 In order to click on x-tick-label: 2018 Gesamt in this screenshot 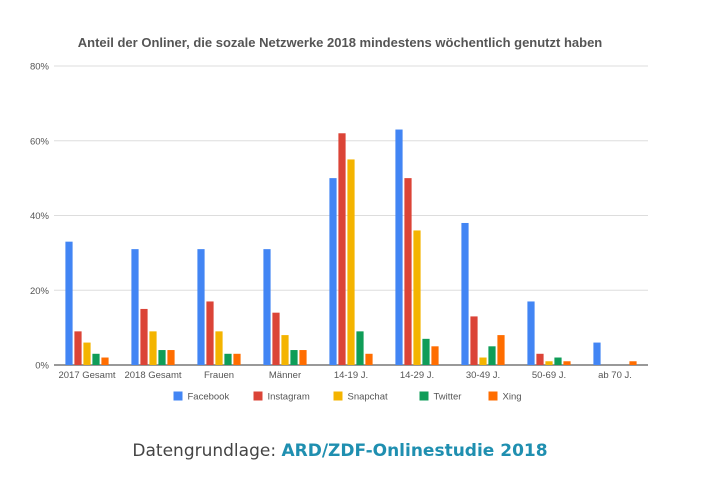, I will do `click(152, 375)`.